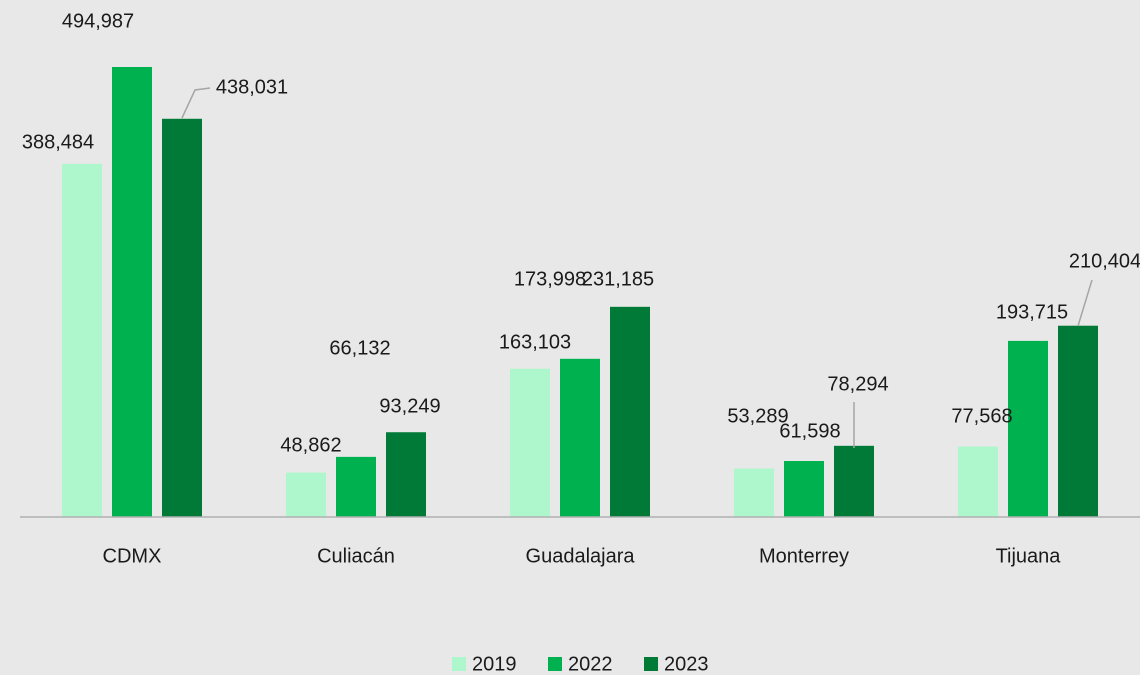 The image size is (1140, 675). I want to click on data-label: 78,294, so click(857, 384).